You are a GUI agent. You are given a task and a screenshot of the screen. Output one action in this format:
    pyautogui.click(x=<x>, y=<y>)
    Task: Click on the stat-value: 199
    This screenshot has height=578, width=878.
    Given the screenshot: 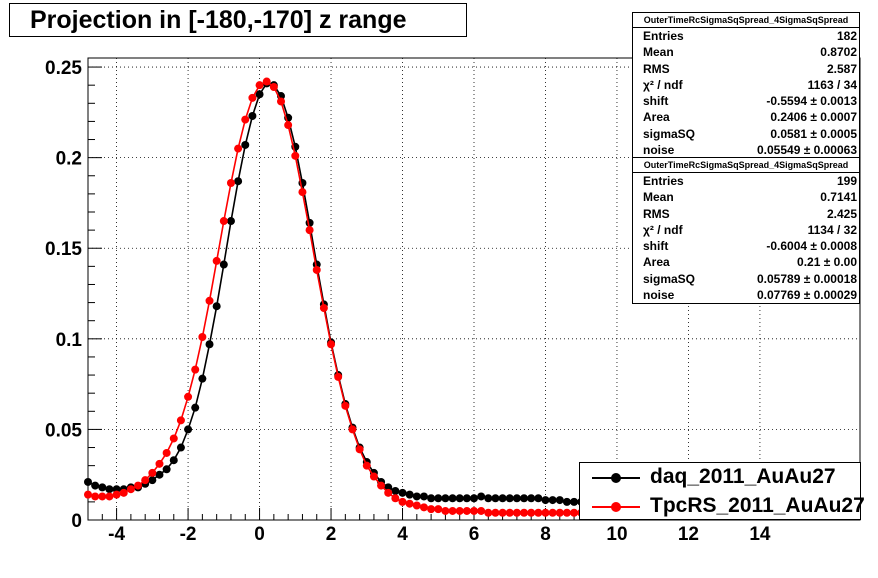 What is the action you would take?
    pyautogui.click(x=846, y=181)
    